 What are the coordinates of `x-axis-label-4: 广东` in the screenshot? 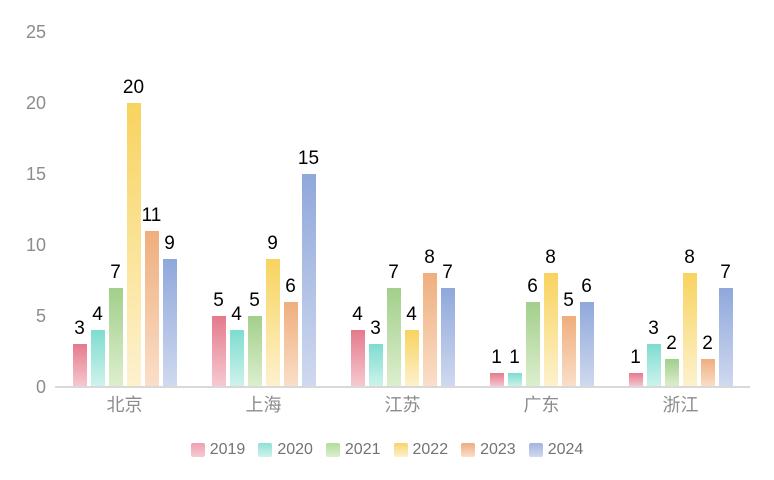 It's located at (541, 405).